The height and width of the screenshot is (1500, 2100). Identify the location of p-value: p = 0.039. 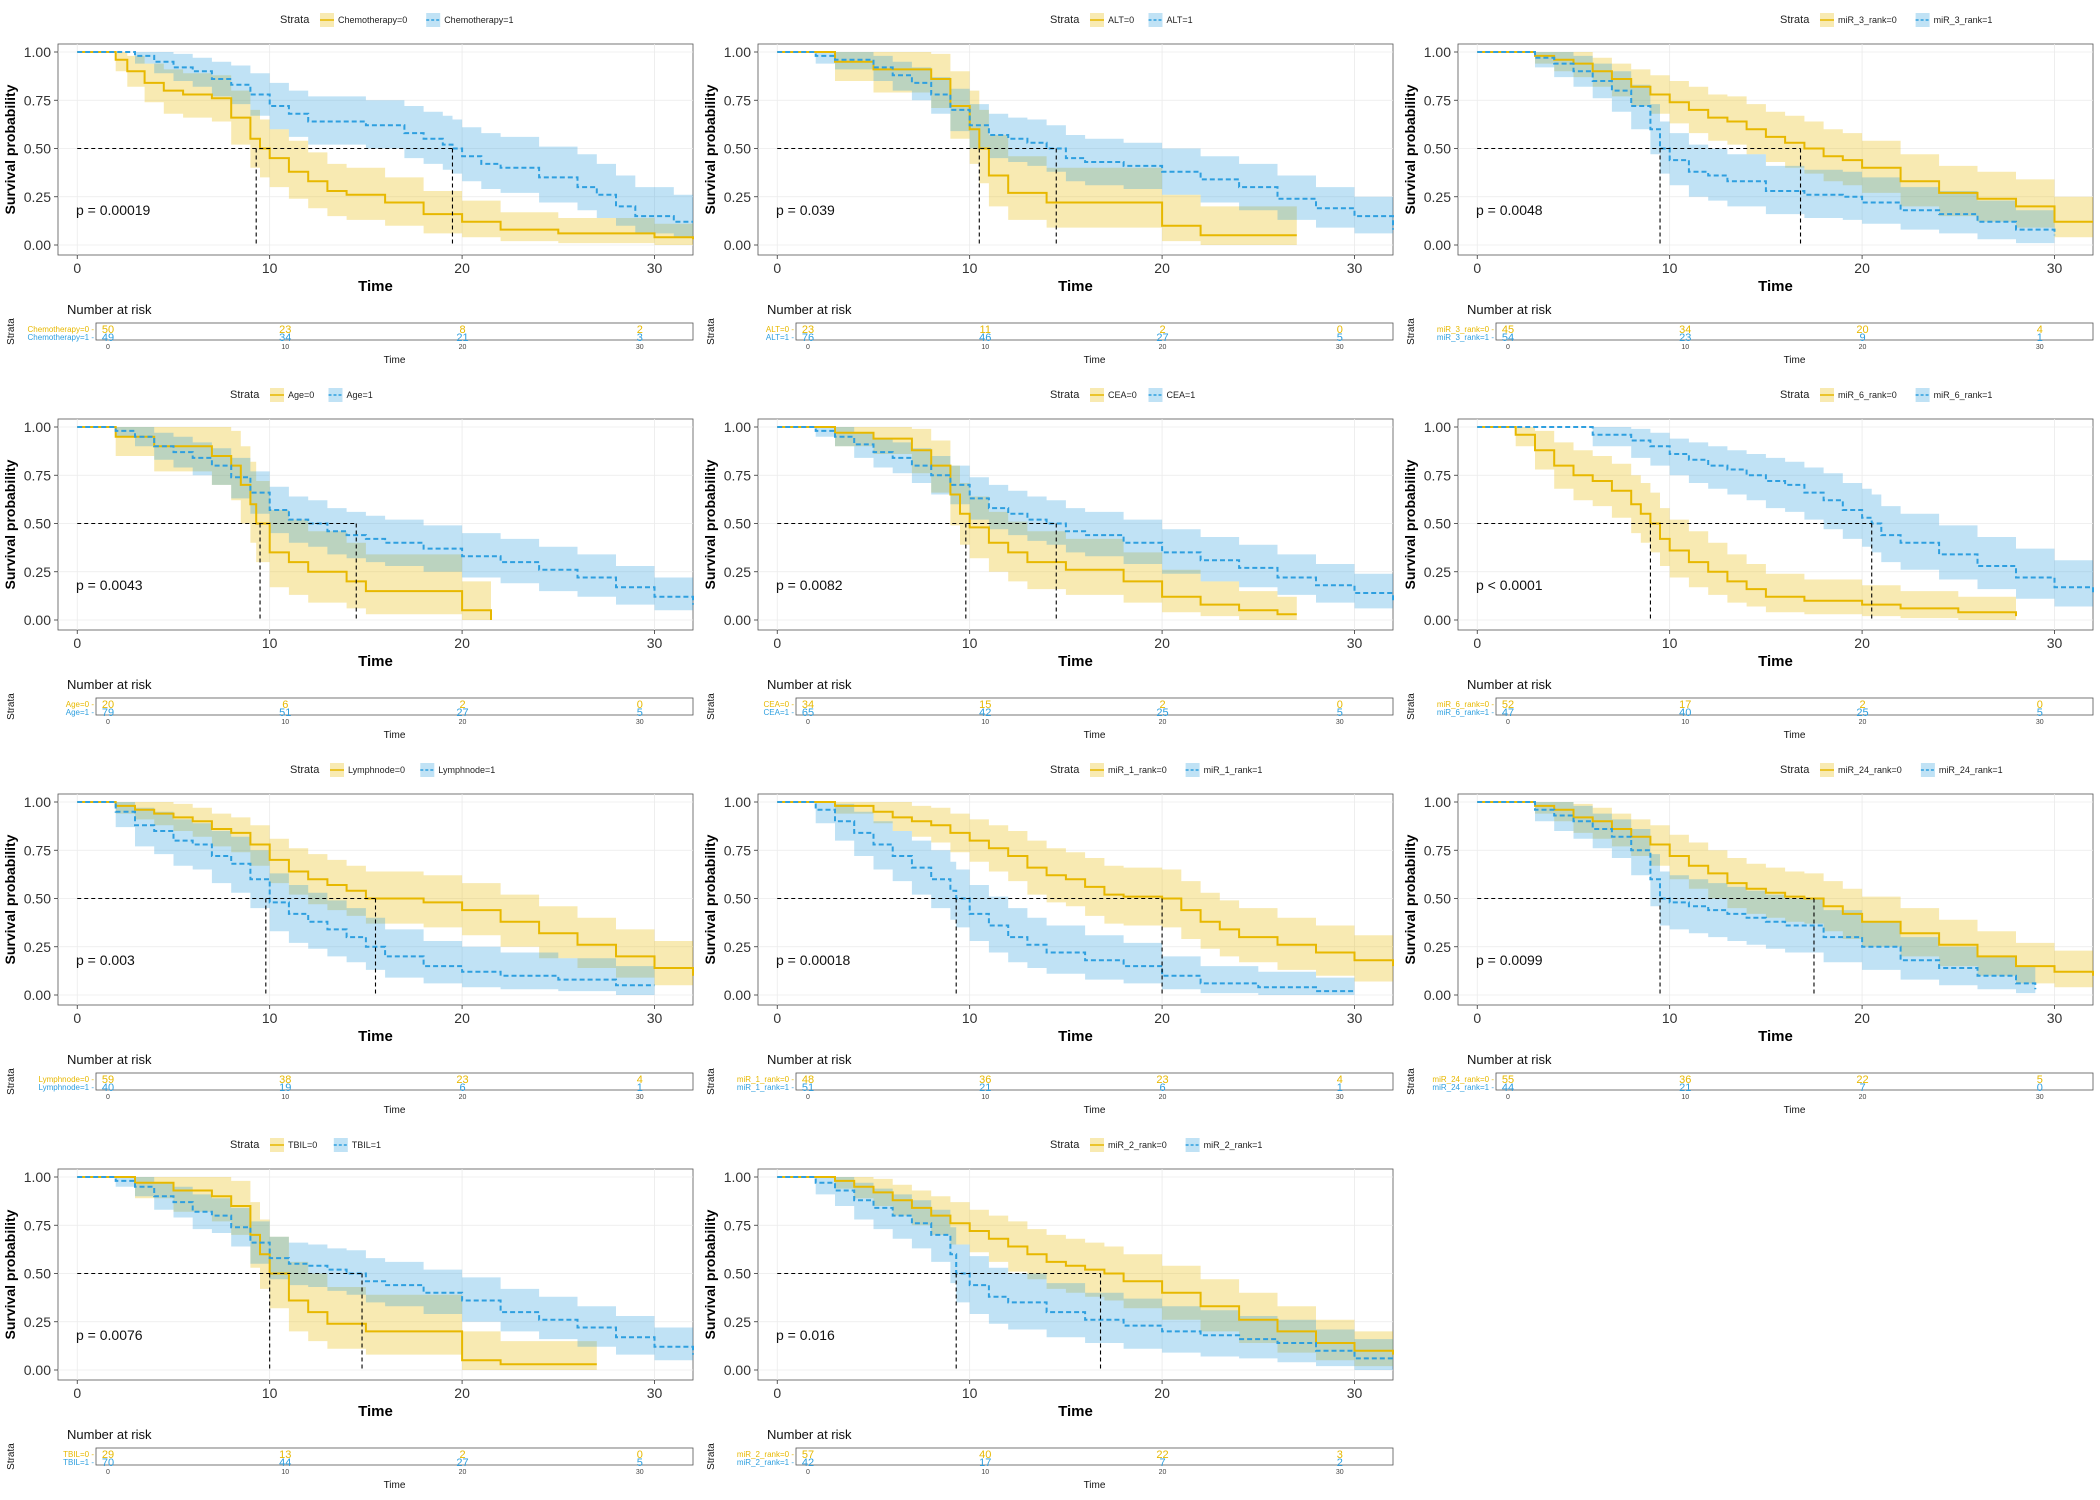
(805, 210).